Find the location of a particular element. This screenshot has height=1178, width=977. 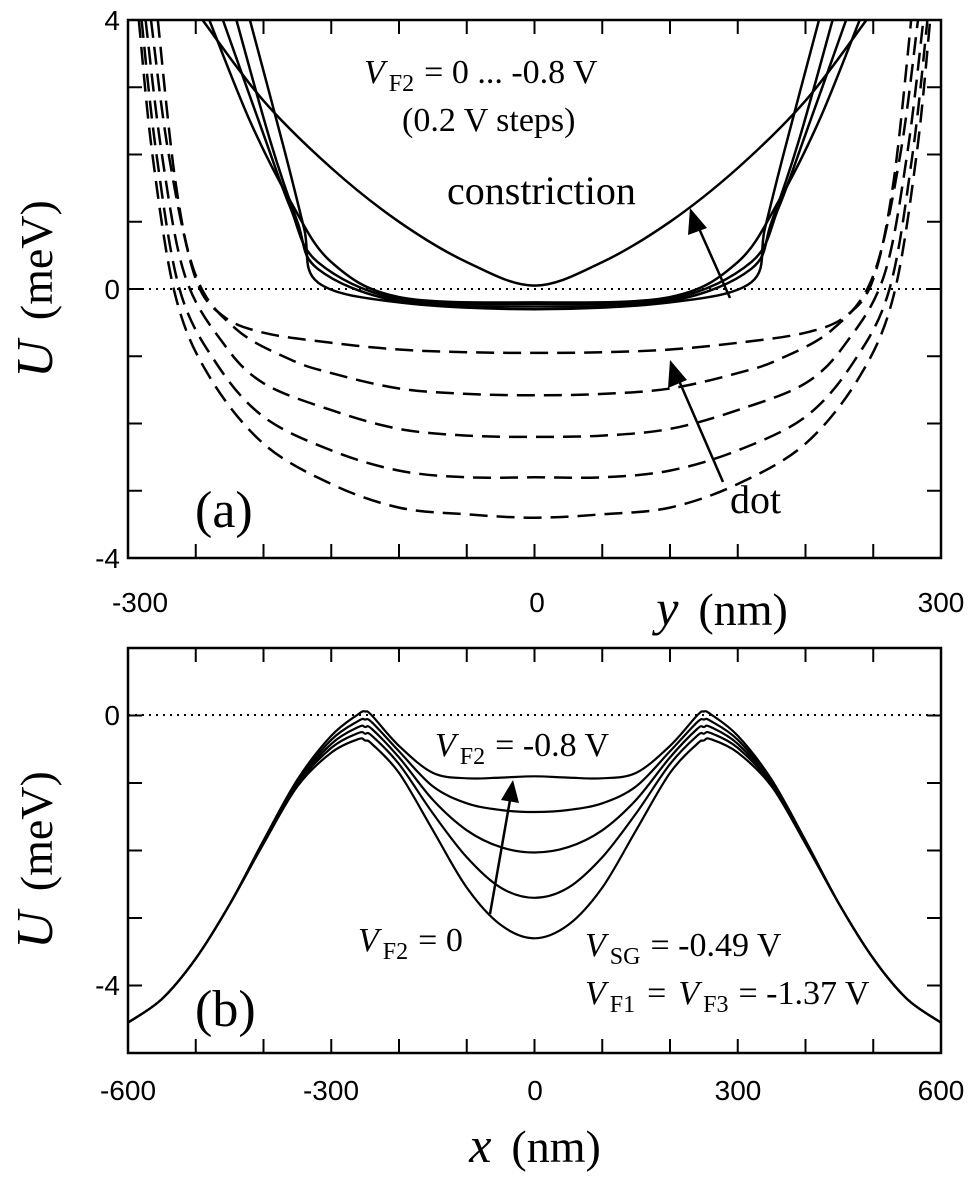

constriction-curve-vf2-neg0p6 is located at coordinates (534, 164).